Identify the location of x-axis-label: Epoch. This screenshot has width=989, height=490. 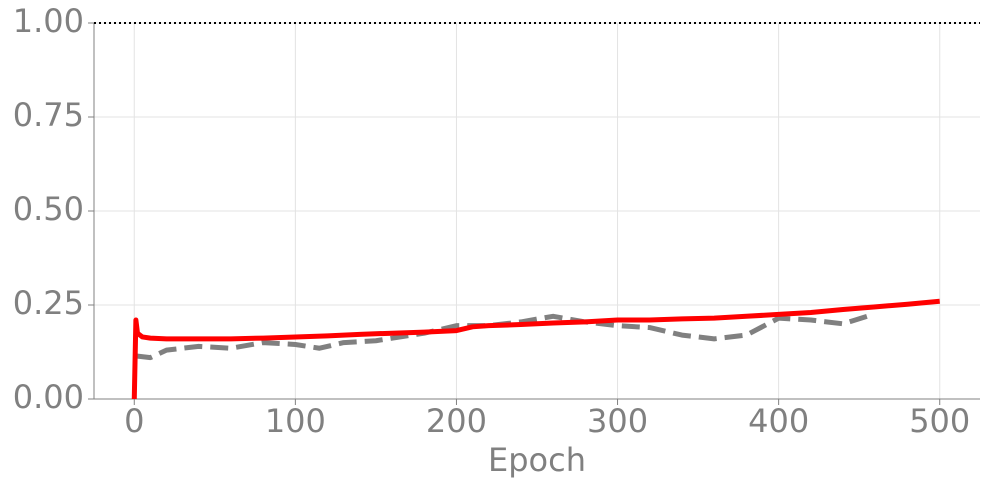
(537, 460).